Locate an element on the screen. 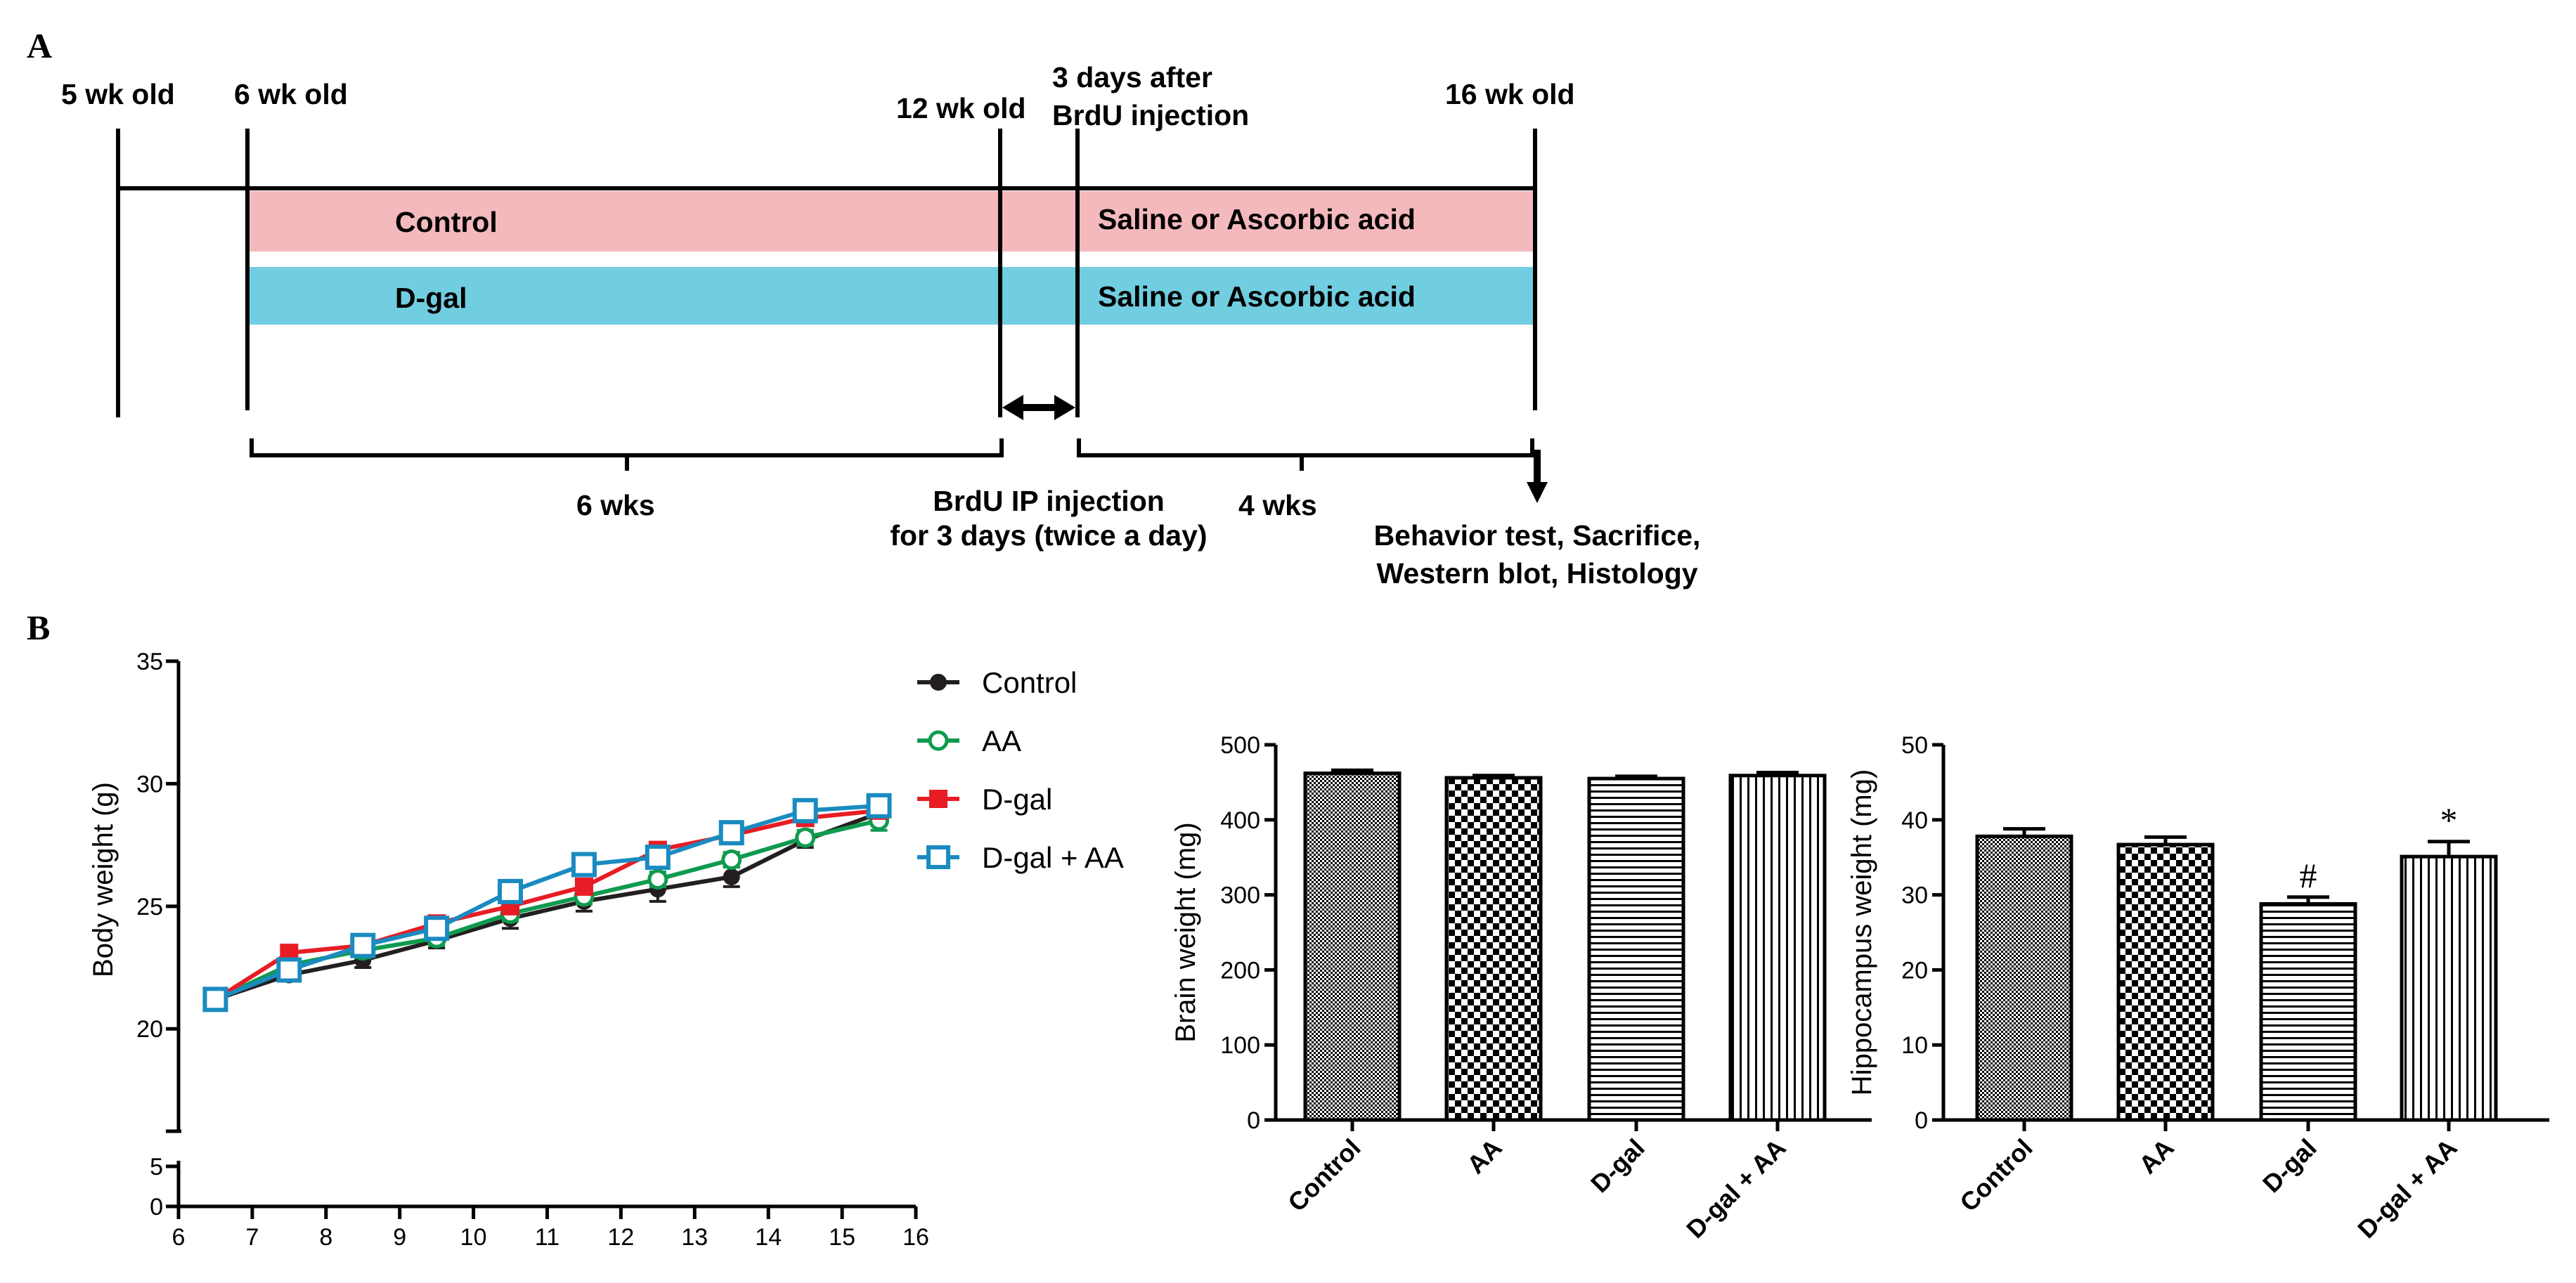 The image size is (2576, 1283). group-control-treatment: Saline or Ascorbic acid is located at coordinates (1257, 219).